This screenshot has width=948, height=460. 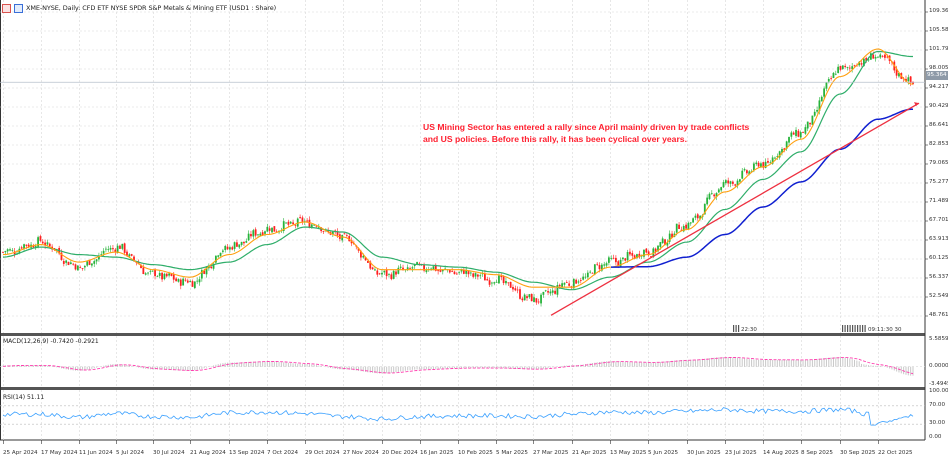 I want to click on price-axis-label: 75.277, so click(x=938, y=182).